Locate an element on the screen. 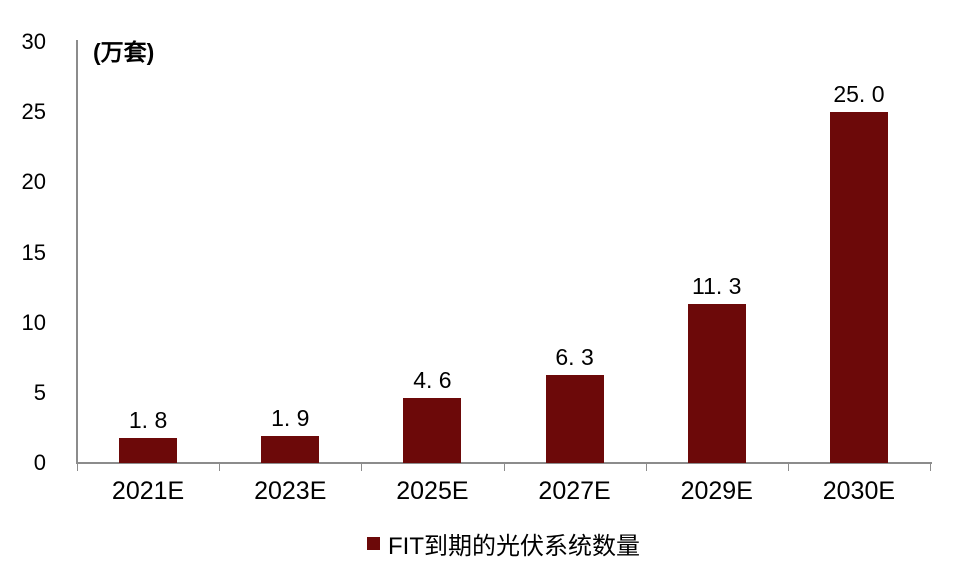 Image resolution: width=961 pixels, height=576 pixels. bar-value-label: 6. 3 is located at coordinates (574, 356).